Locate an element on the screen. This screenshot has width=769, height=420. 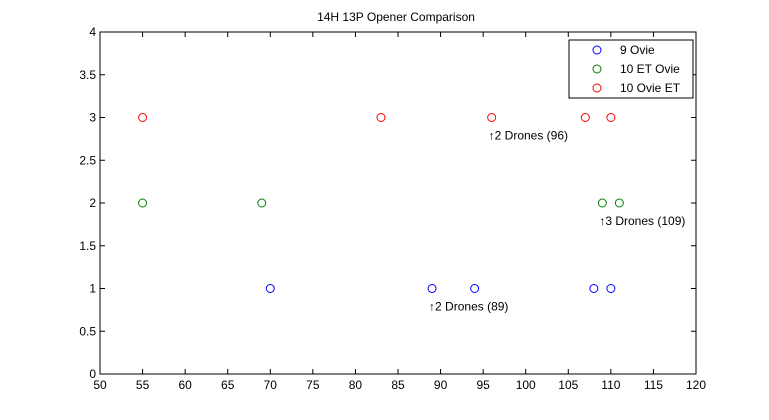
x-tick-label: 90 is located at coordinates (441, 385).